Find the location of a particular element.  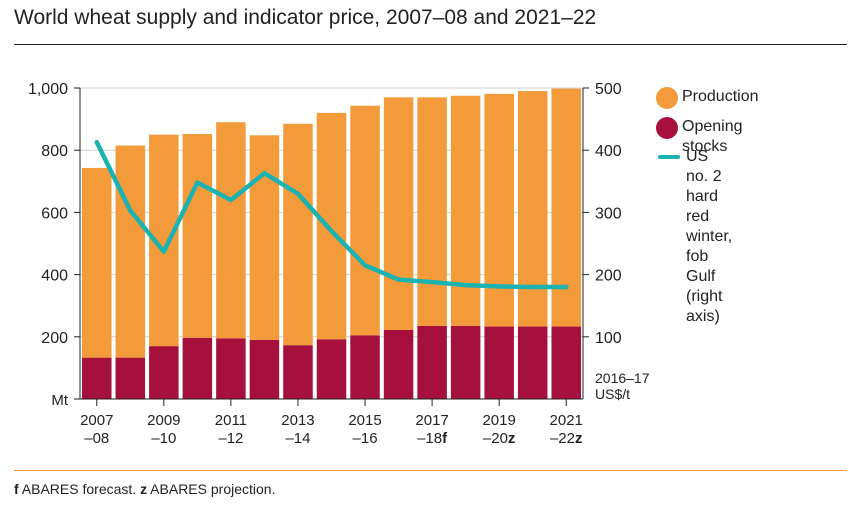

x-tick-label-year: 2015 is located at coordinates (364, 420).